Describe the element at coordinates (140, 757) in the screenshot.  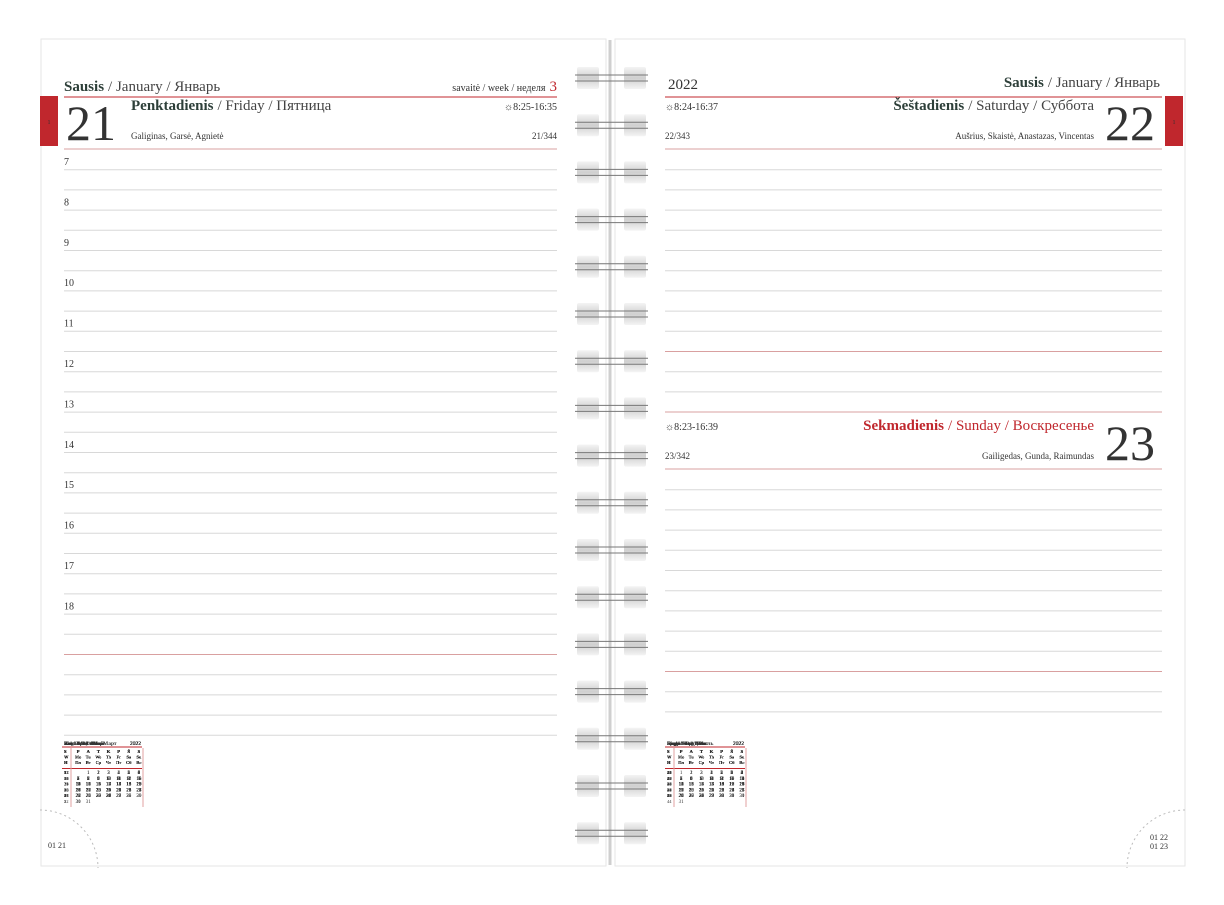
I see `weekday-head: Su` at that location.